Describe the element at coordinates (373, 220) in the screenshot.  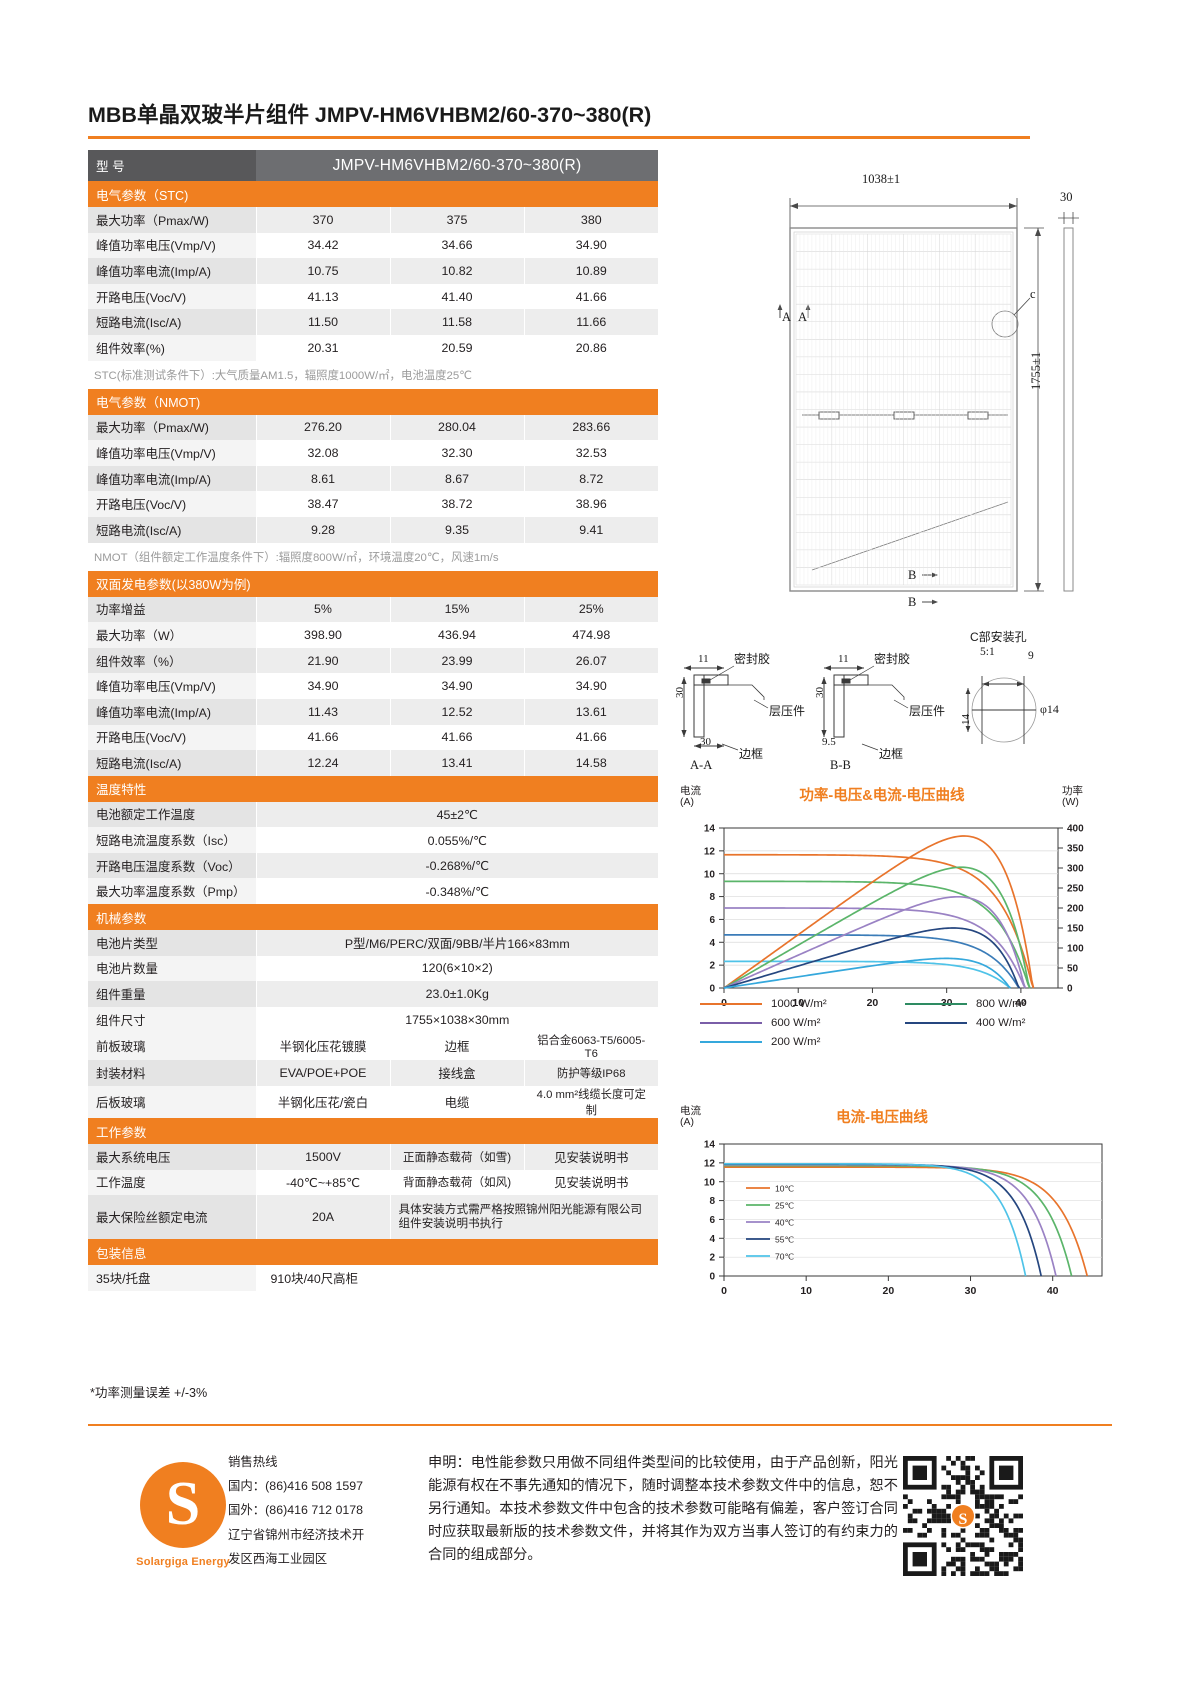
I see `table-row: 最大功率（Pmax/W) 370 375 380` at that location.